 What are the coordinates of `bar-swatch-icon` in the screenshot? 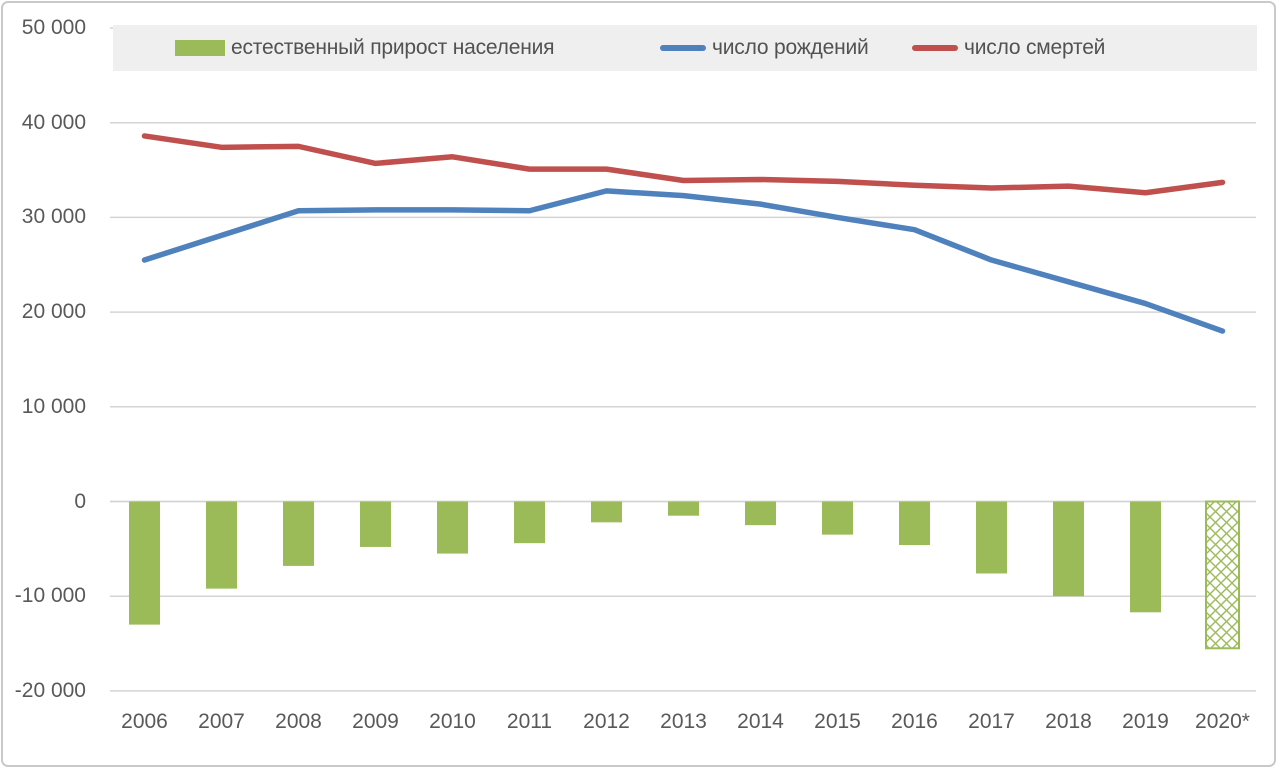 It's located at (200, 48).